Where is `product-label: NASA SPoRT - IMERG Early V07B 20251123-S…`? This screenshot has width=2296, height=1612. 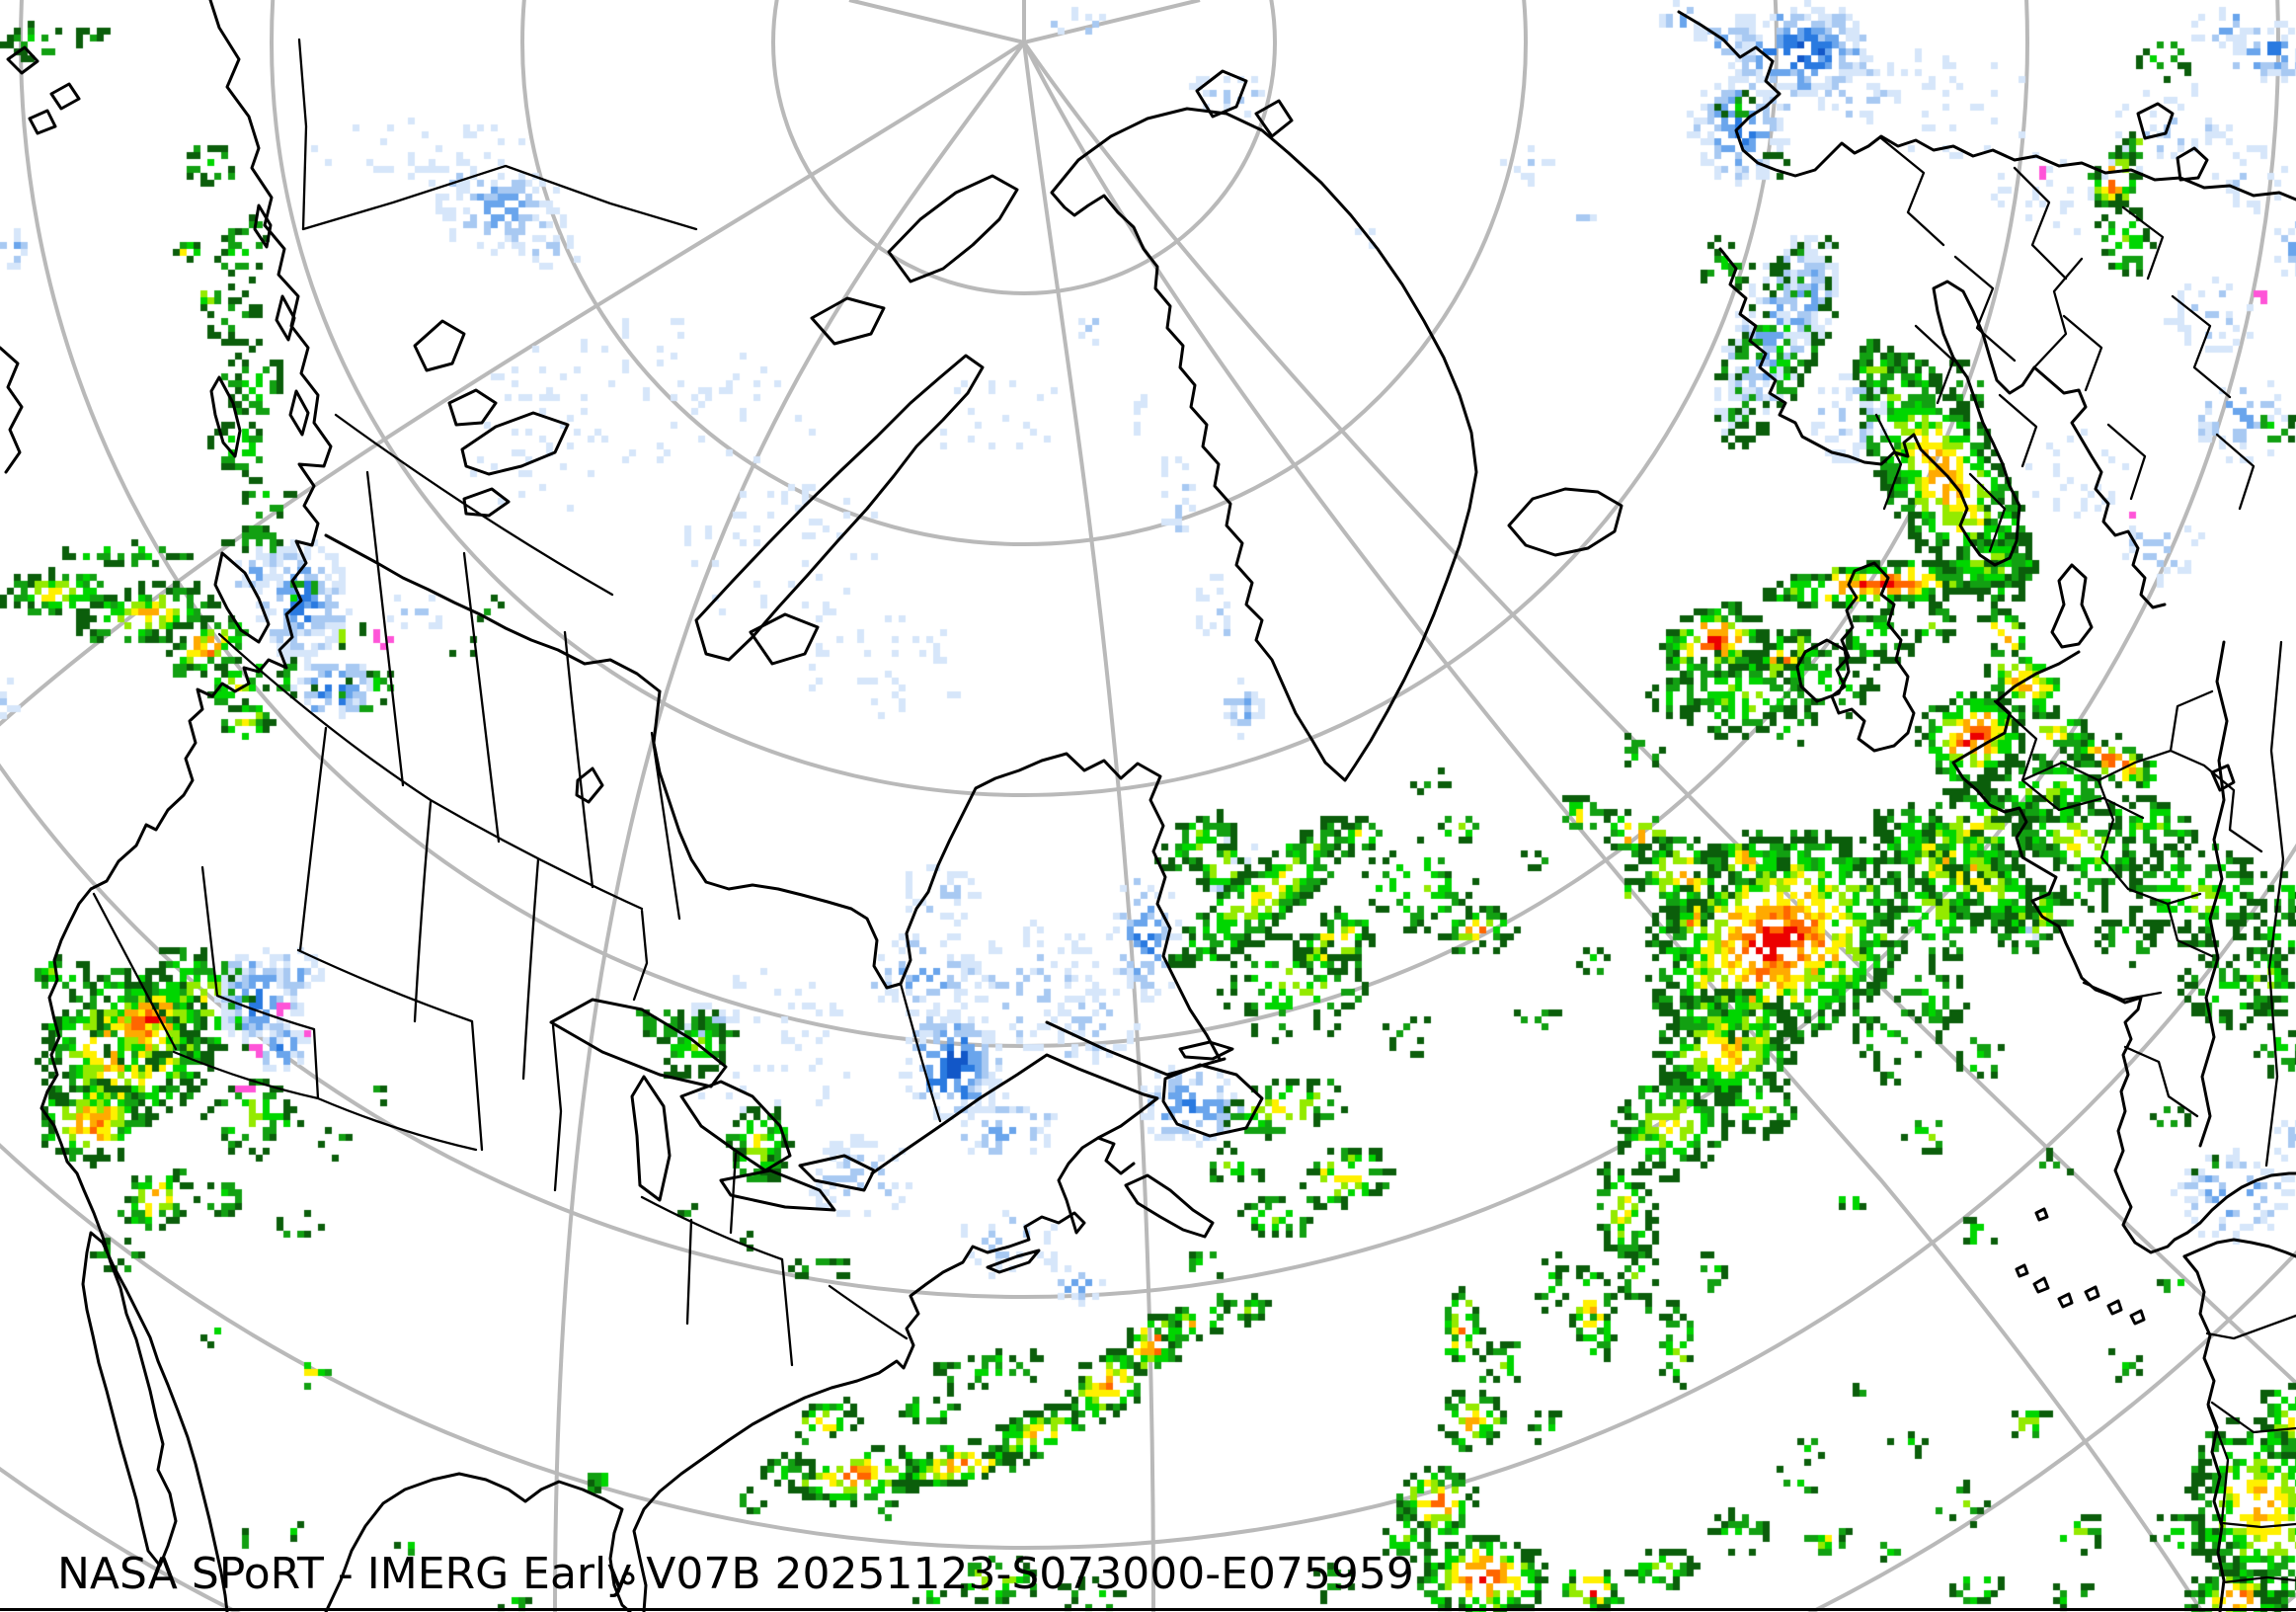
product-label: NASA SPoRT - IMERG Early V07B 20251123-S… is located at coordinates (736, 1574).